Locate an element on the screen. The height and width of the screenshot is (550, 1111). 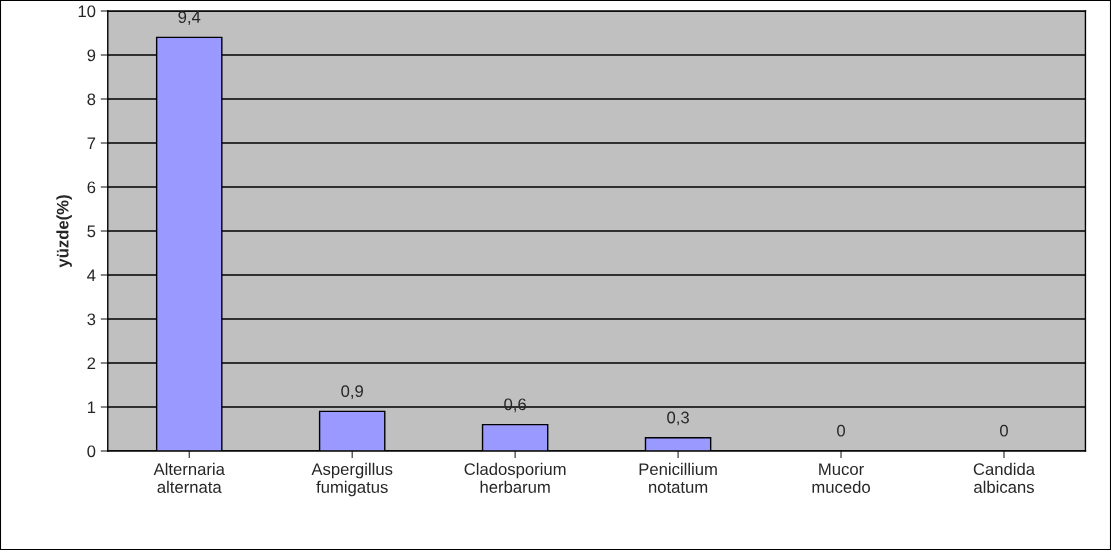
y-tick-label: 3 is located at coordinates (91, 319).